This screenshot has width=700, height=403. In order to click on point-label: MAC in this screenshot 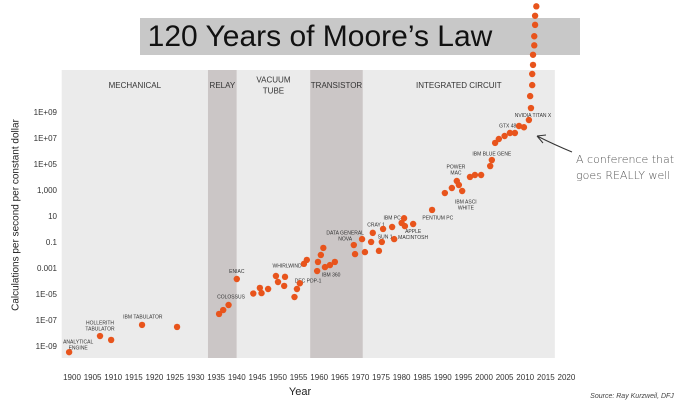, I will do `click(456, 174)`.